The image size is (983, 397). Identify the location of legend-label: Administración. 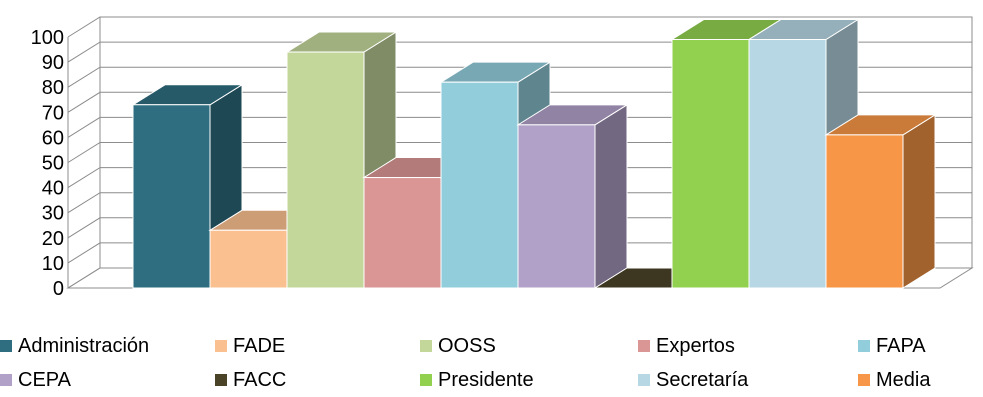
(83, 346).